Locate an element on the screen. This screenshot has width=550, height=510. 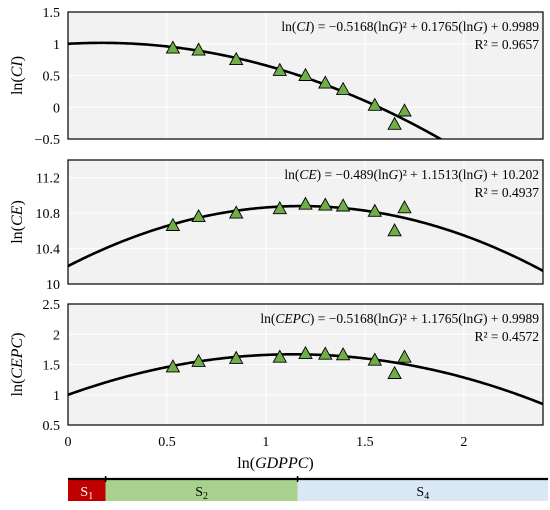
x-label-variable: GDPPC is located at coordinates (282, 463).